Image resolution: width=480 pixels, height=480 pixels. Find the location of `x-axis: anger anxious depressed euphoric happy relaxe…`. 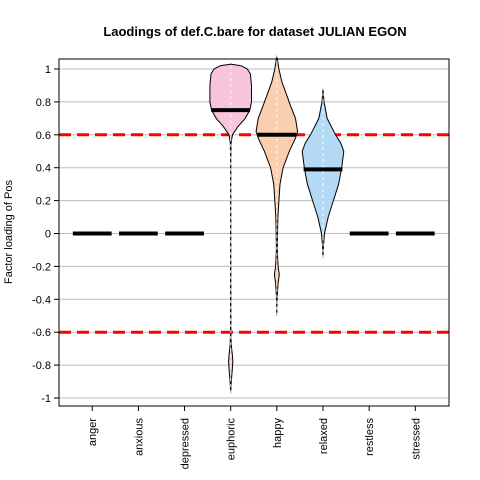

x-axis: anger anxious depressed euphoric happy relaxe… is located at coordinates (254, 437).